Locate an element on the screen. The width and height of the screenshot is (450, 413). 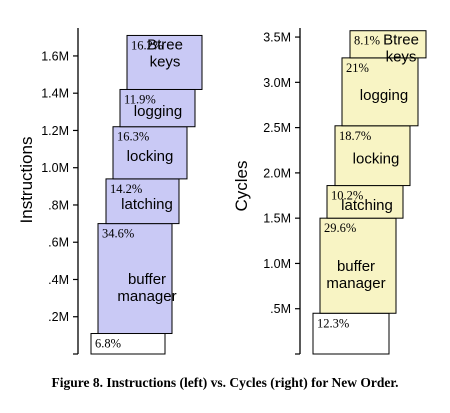
instructions-segment-percent: 6.8% is located at coordinates (108, 344).